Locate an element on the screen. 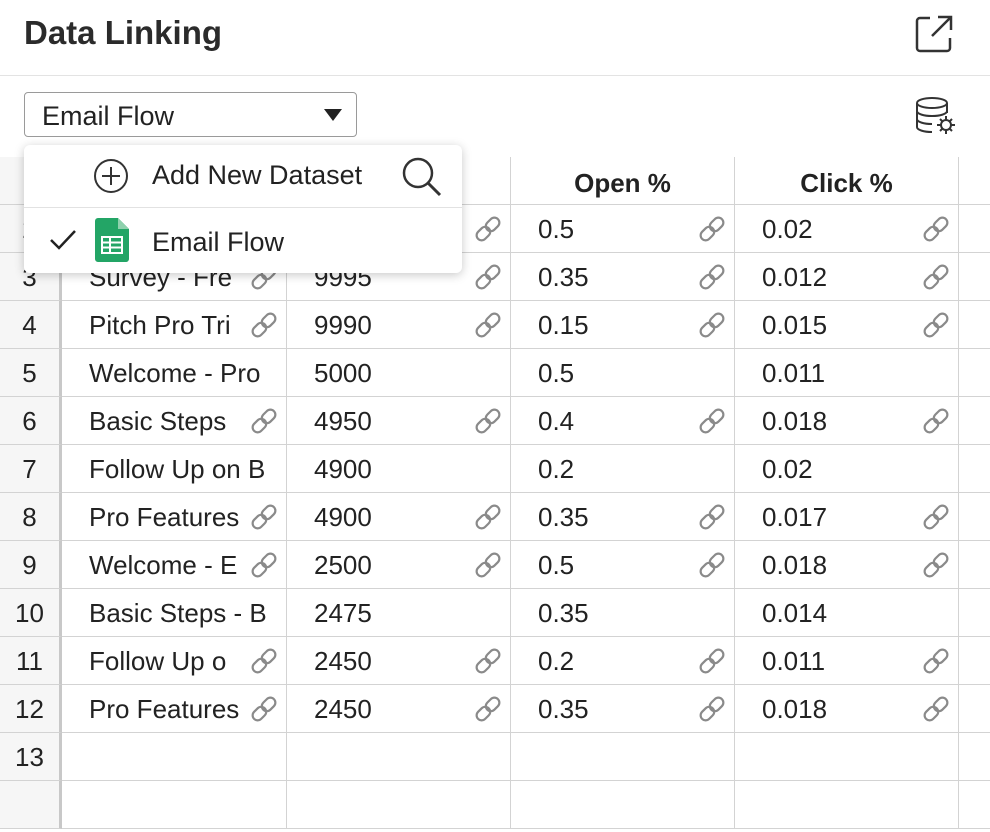 The image size is (990, 832). search-icon is located at coordinates (422, 177).